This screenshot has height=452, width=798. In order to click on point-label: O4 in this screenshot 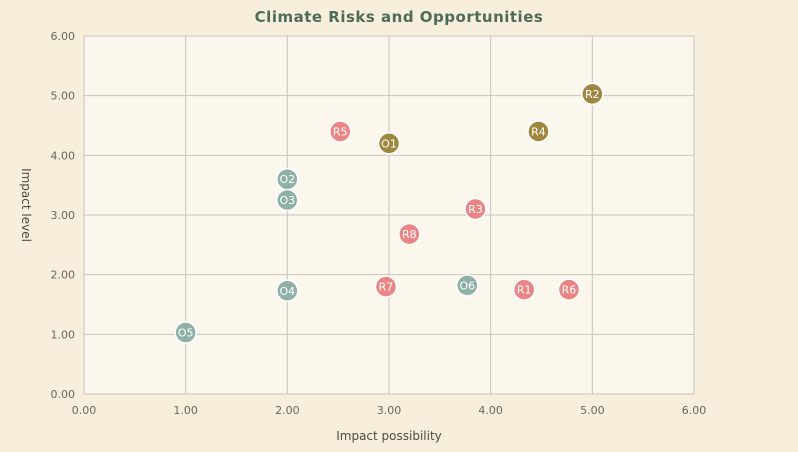, I will do `click(287, 291)`.